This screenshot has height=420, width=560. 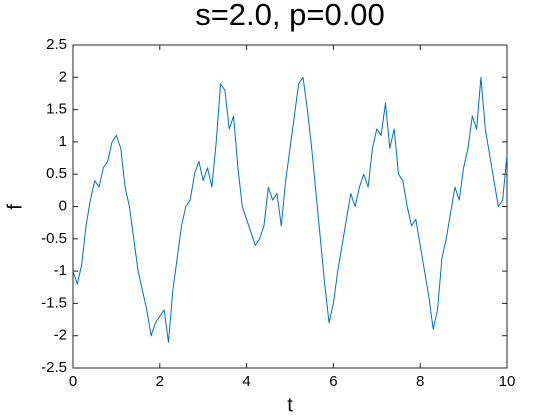 What do you see at coordinates (290, 405) in the screenshot?
I see `x-axis-label: t` at bounding box center [290, 405].